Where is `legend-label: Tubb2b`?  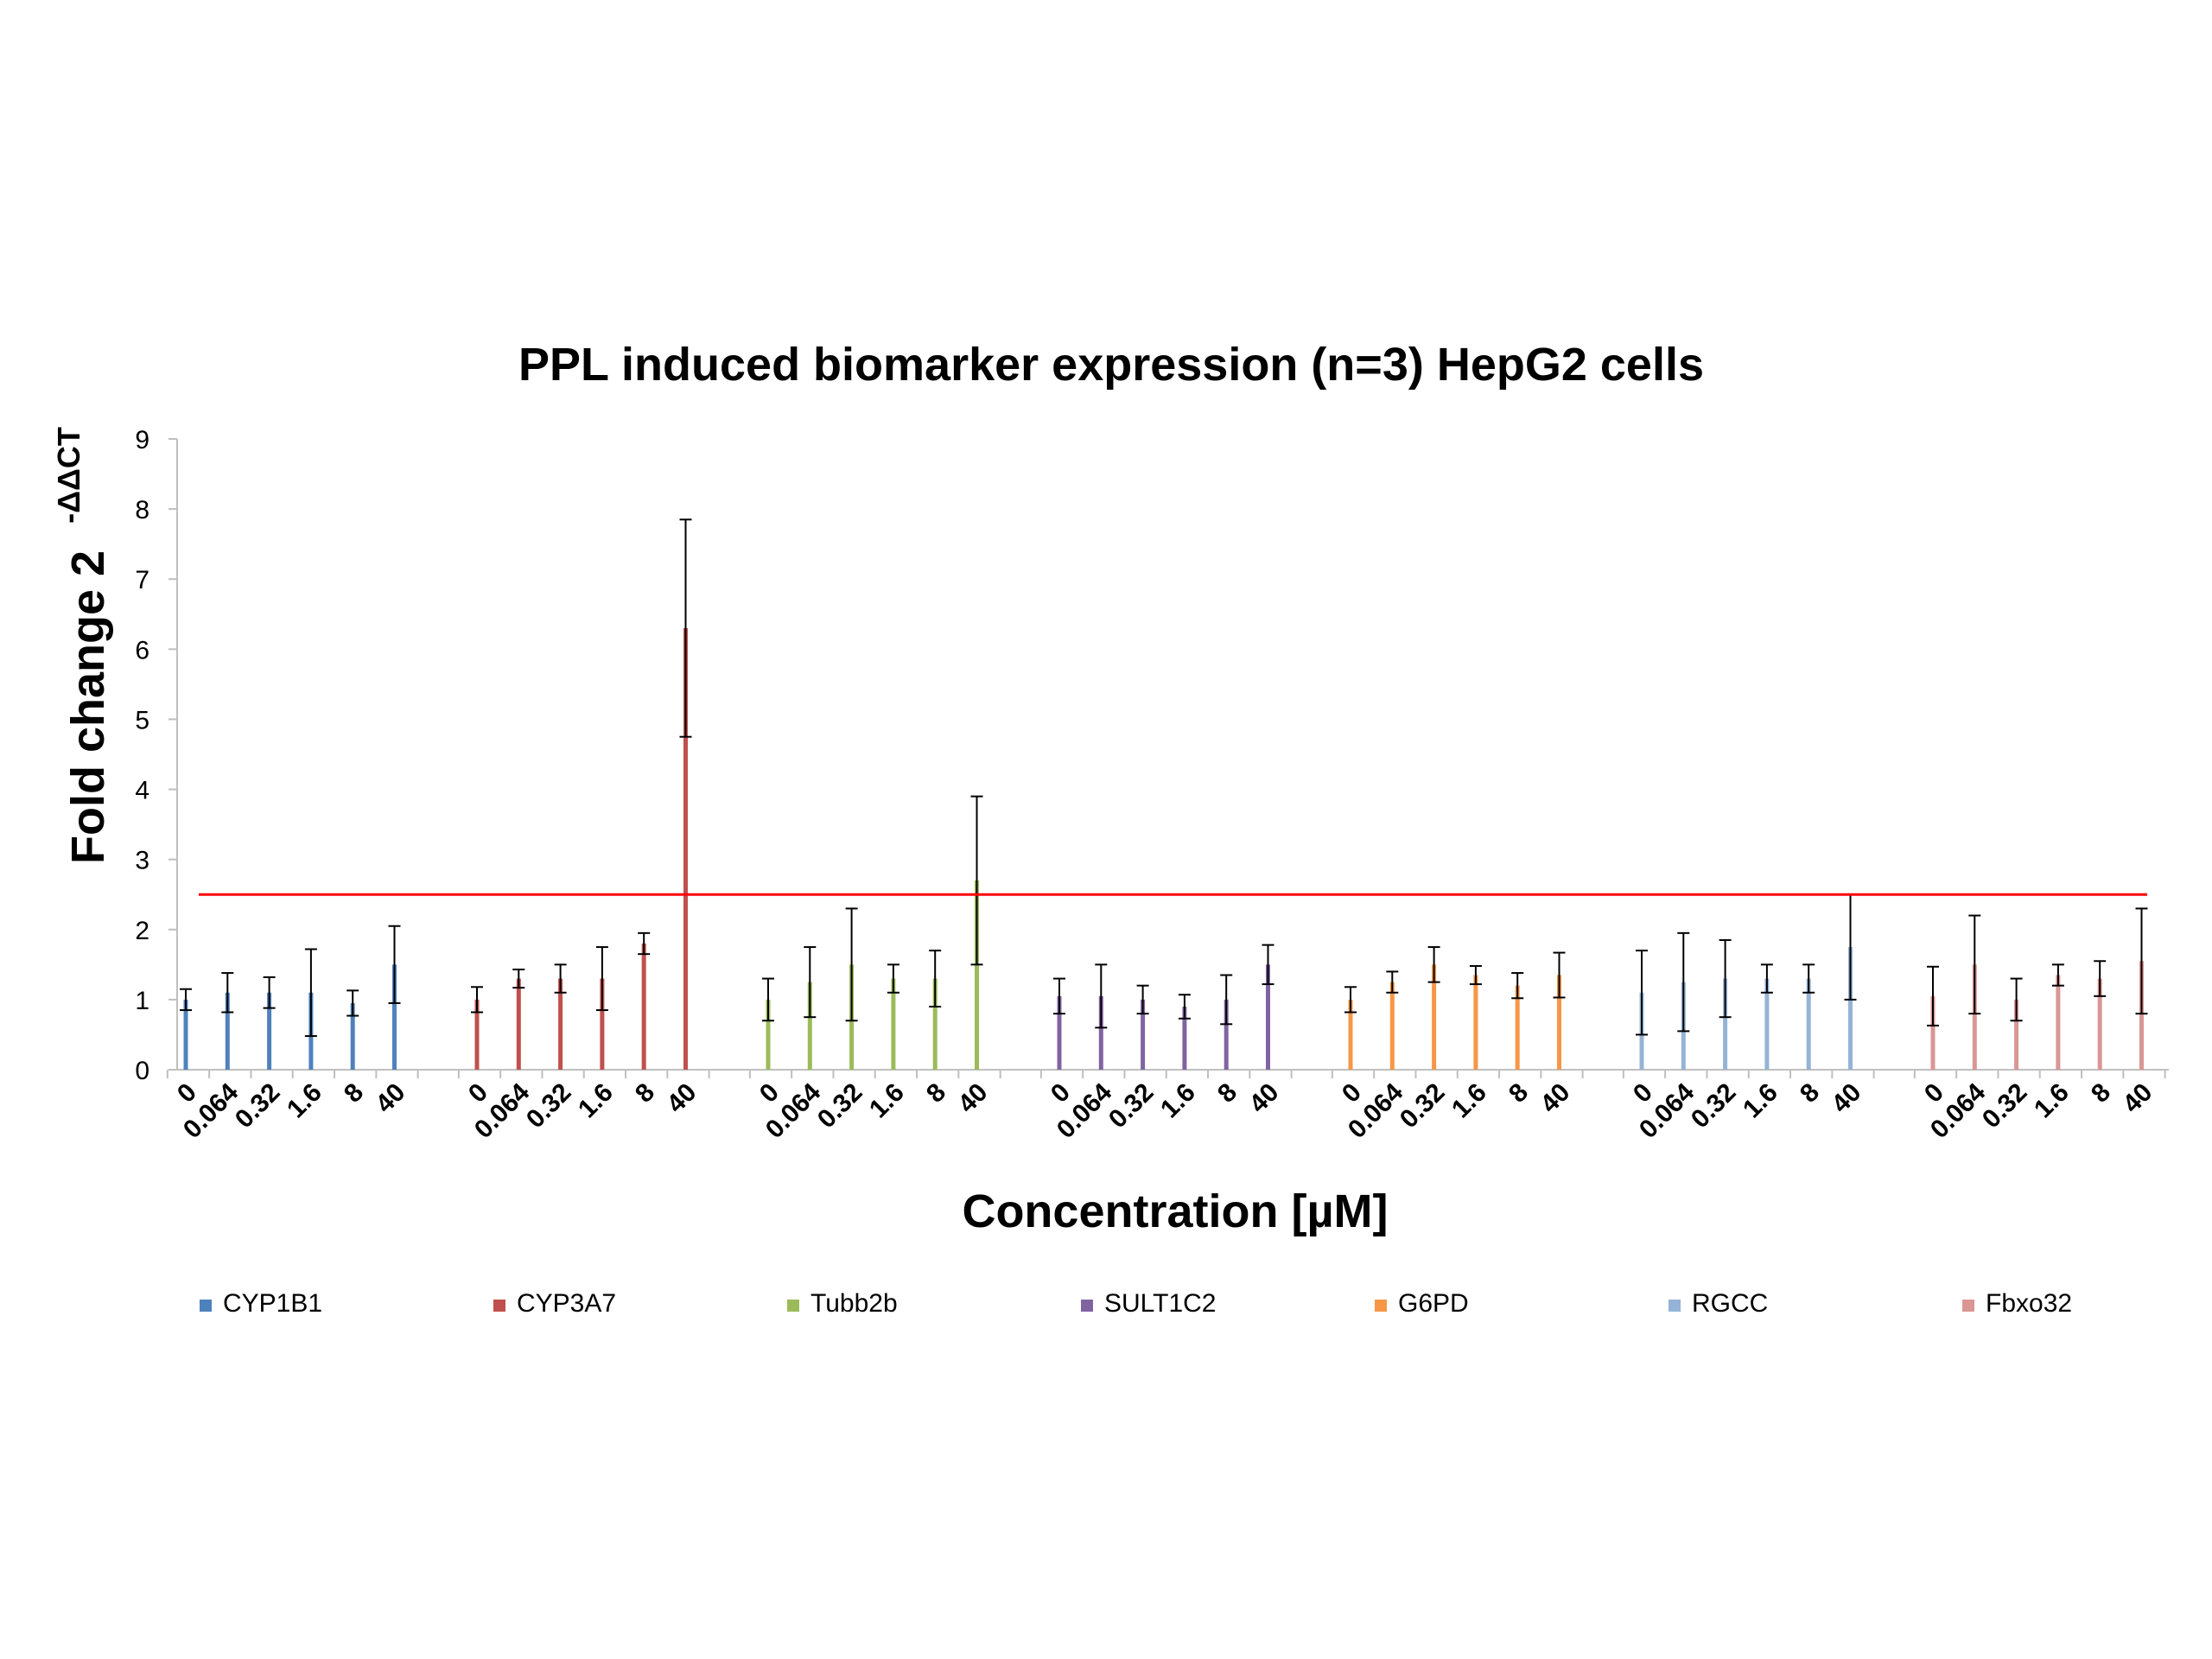 legend-label: Tubb2b is located at coordinates (854, 1303).